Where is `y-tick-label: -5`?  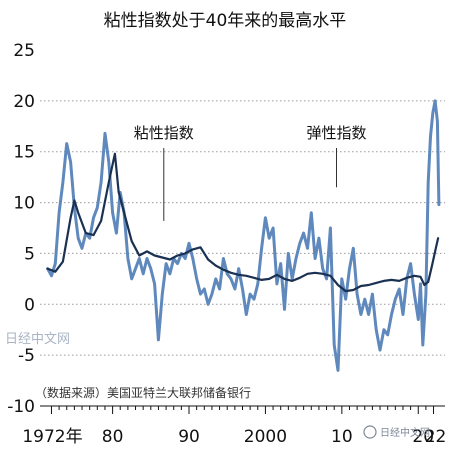
y-tick-label: -5 is located at coordinates (26, 356).